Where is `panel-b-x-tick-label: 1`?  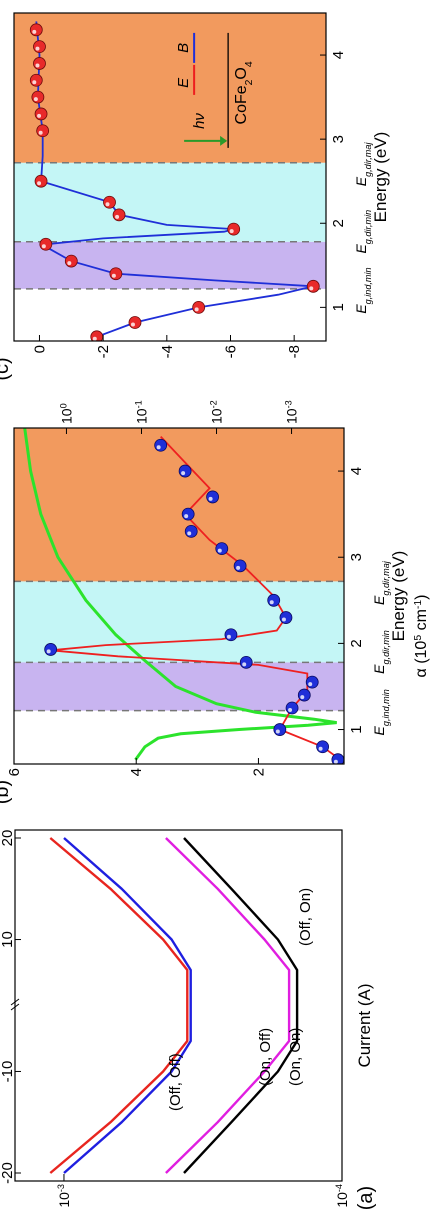
panel-b-x-tick-label: 1 is located at coordinates (356, 729).